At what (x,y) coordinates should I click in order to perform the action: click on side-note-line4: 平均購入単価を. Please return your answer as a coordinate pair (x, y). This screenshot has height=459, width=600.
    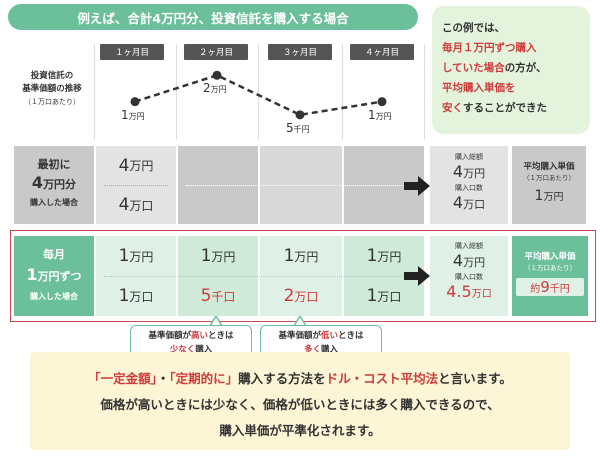
    Looking at the image, I should click on (479, 88).